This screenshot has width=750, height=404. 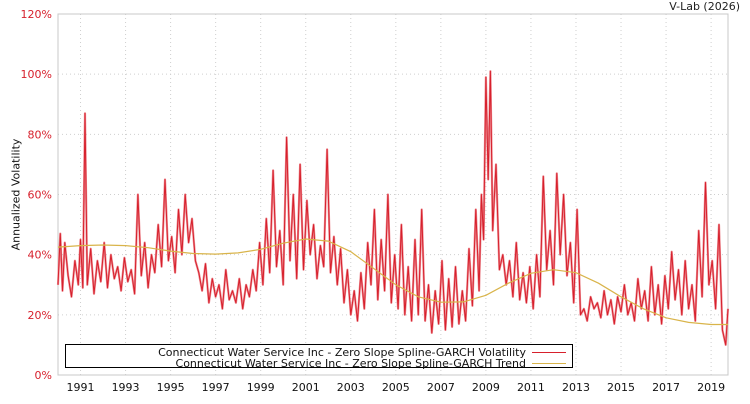 I want to click on x-tick-label: 2015, so click(x=621, y=387).